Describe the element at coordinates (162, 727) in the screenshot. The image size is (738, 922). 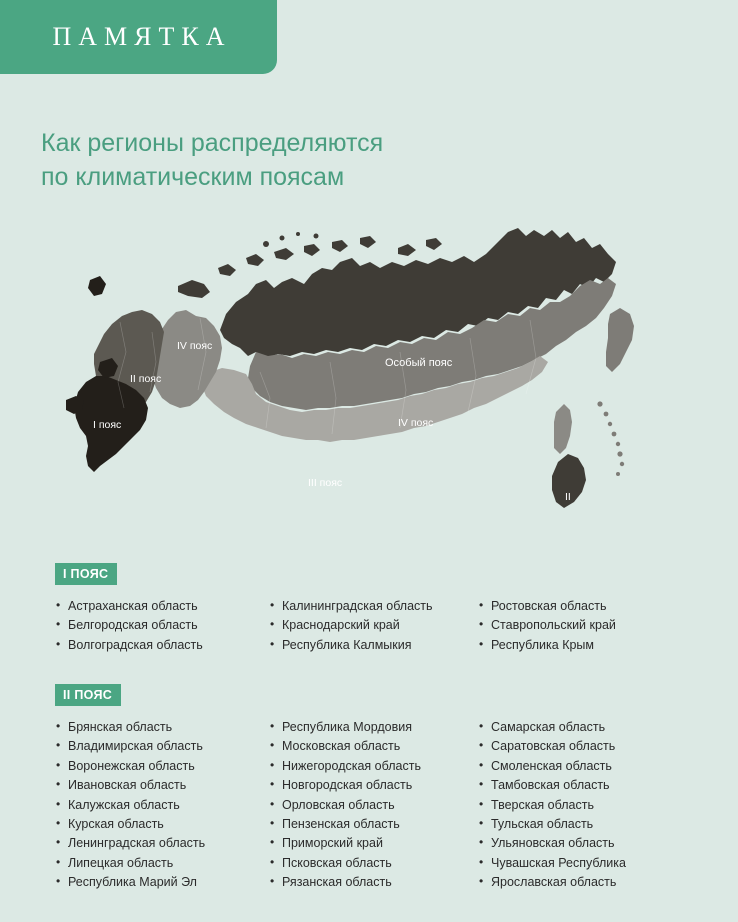
I see `list-item: Брянская область` at that location.